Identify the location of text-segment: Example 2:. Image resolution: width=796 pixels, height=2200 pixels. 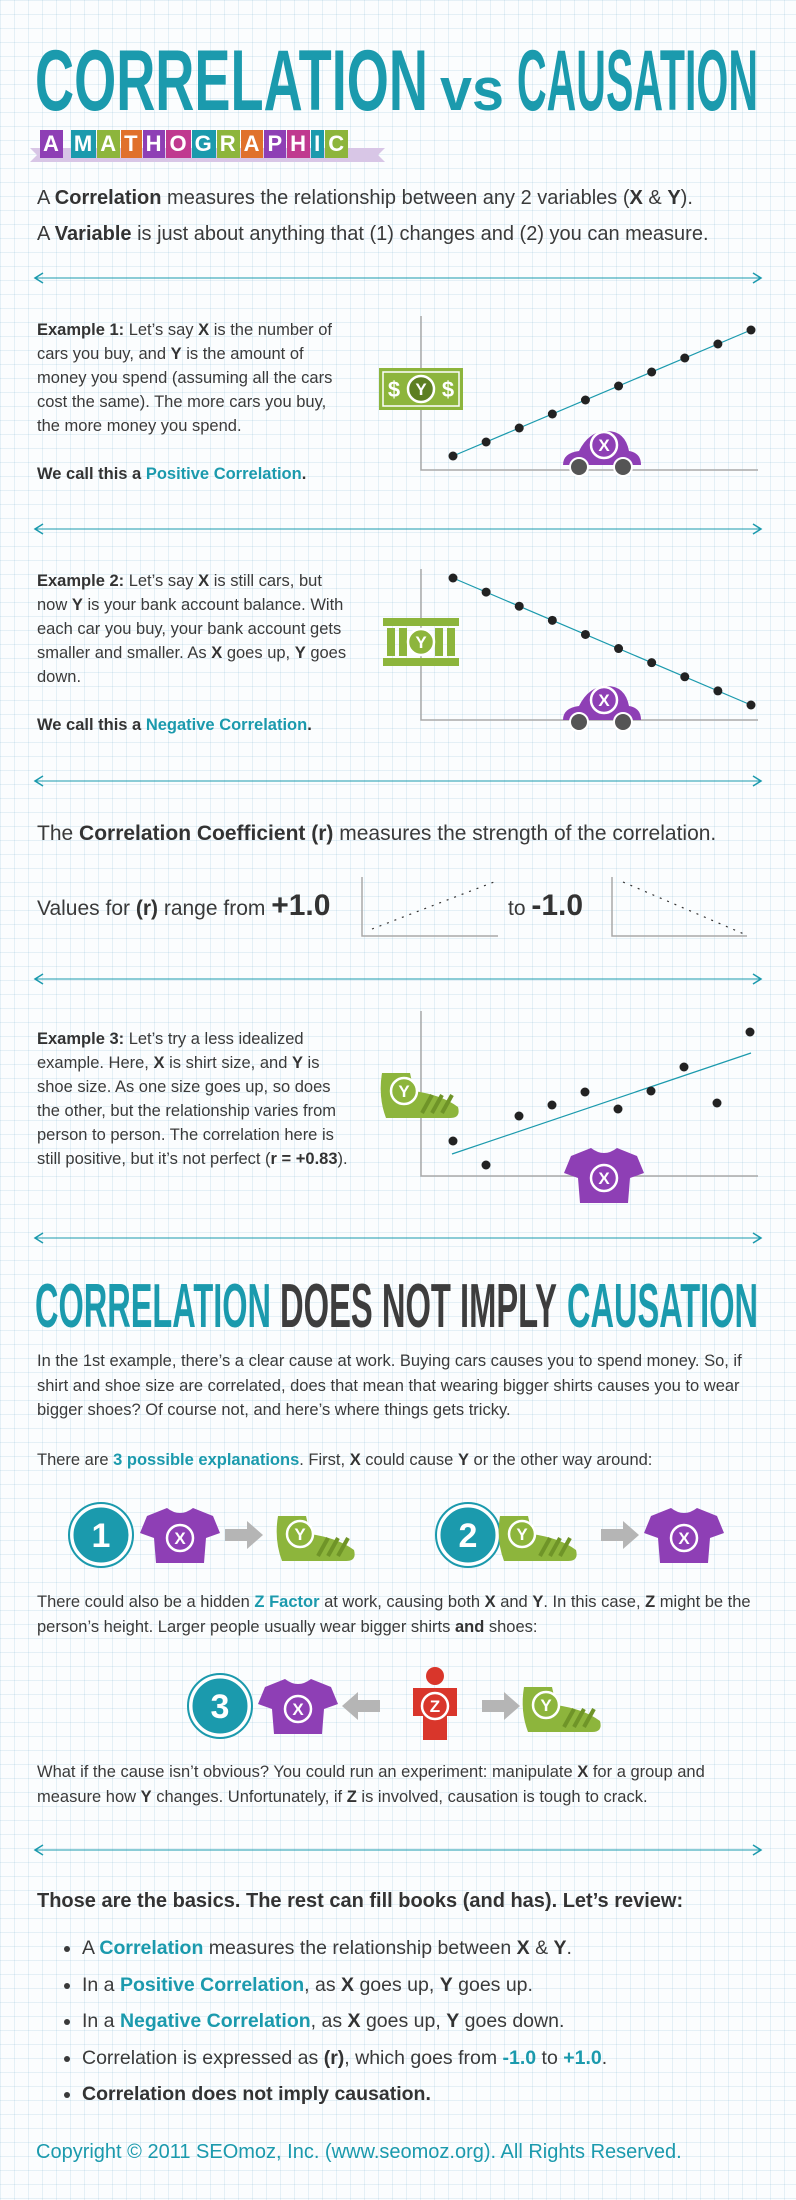
(81, 581).